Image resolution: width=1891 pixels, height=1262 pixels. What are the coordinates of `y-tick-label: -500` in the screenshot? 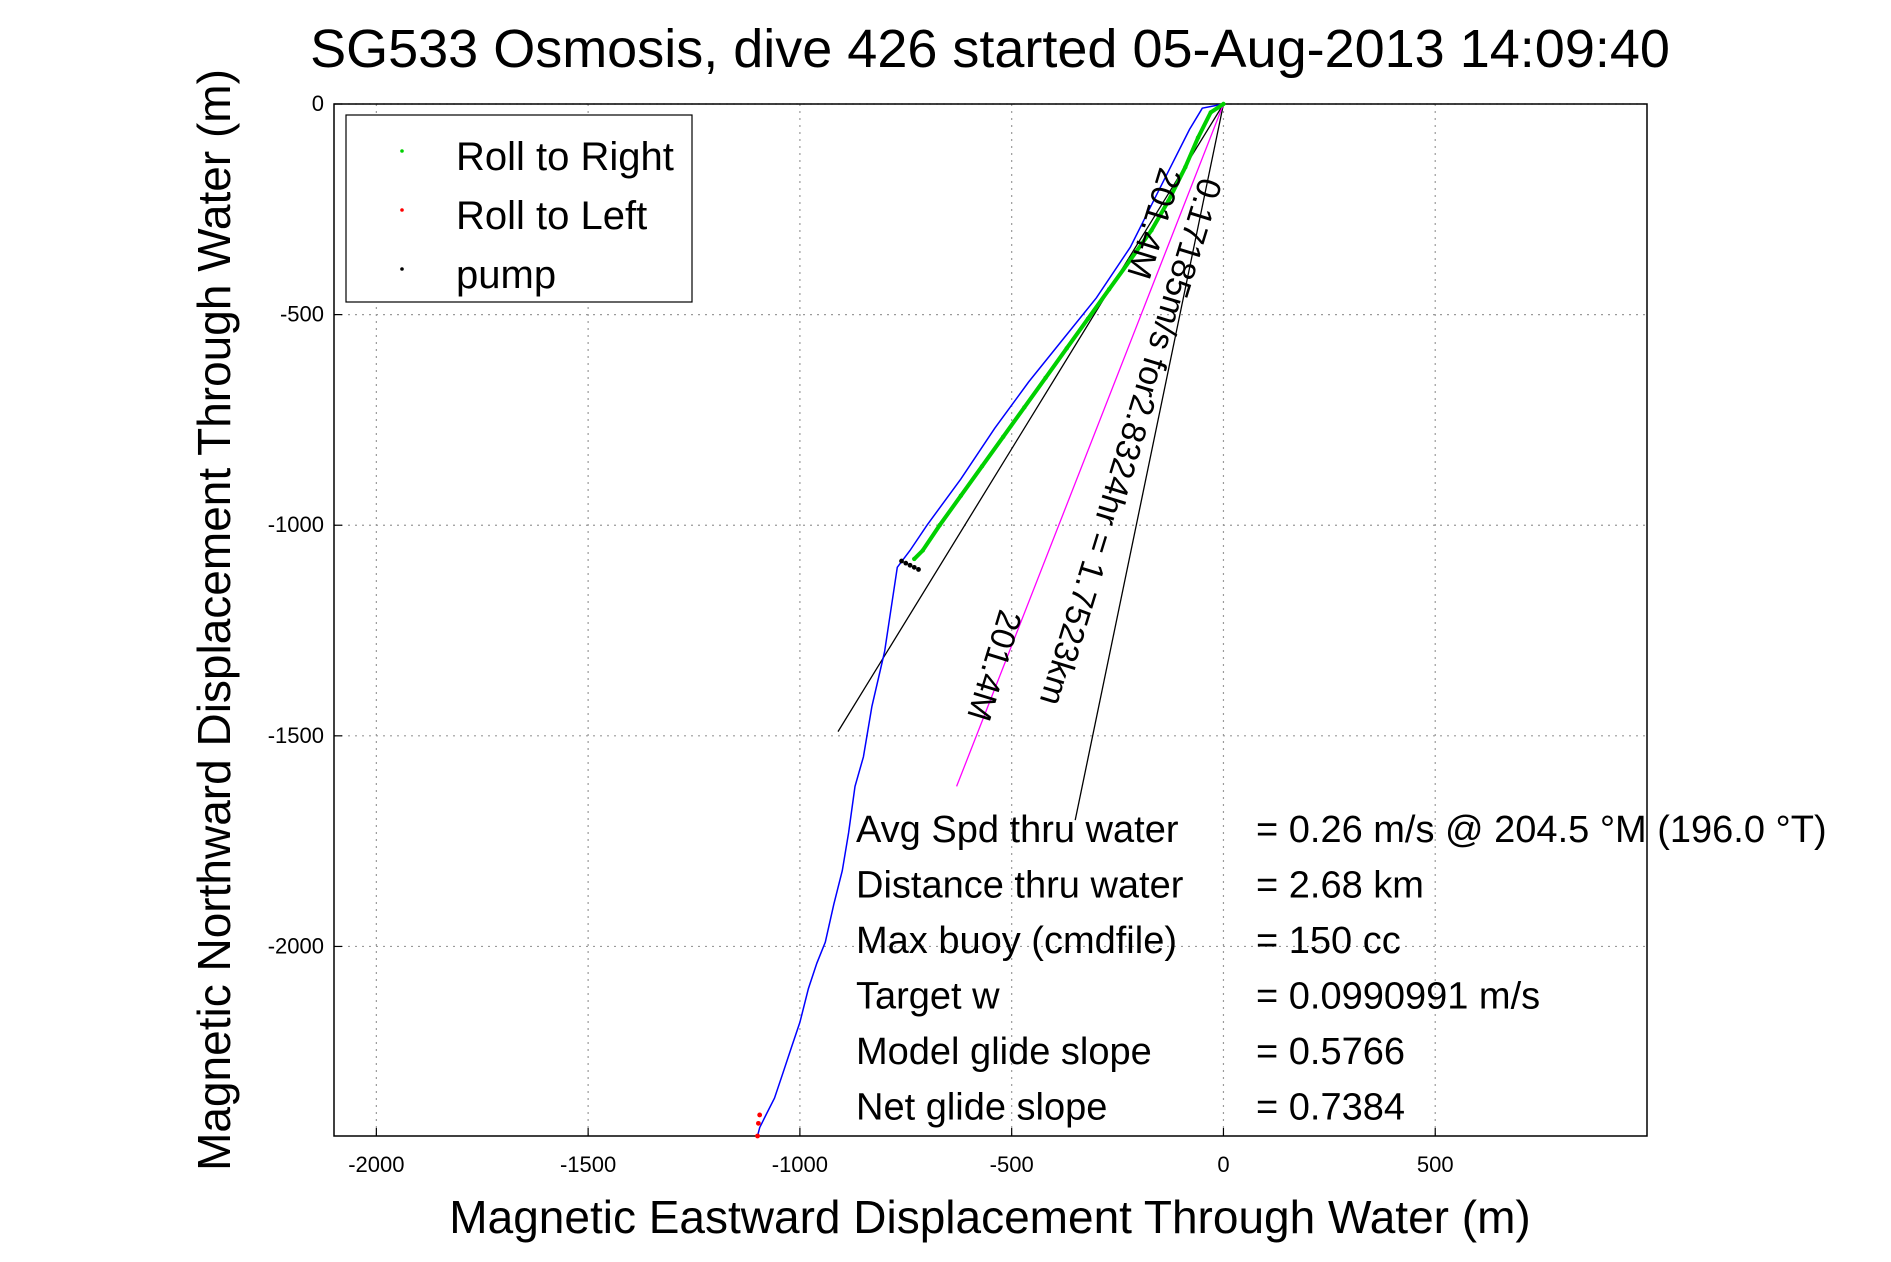 It's located at (302, 314).